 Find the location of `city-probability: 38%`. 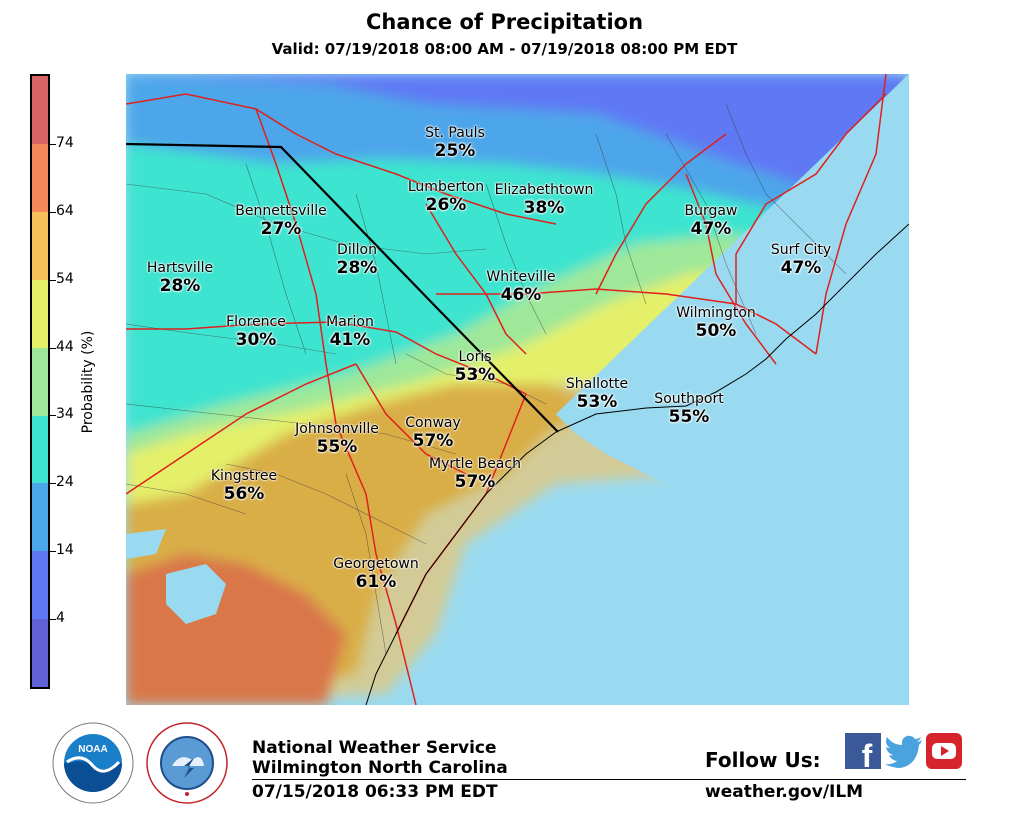

city-probability: 38% is located at coordinates (544, 208).